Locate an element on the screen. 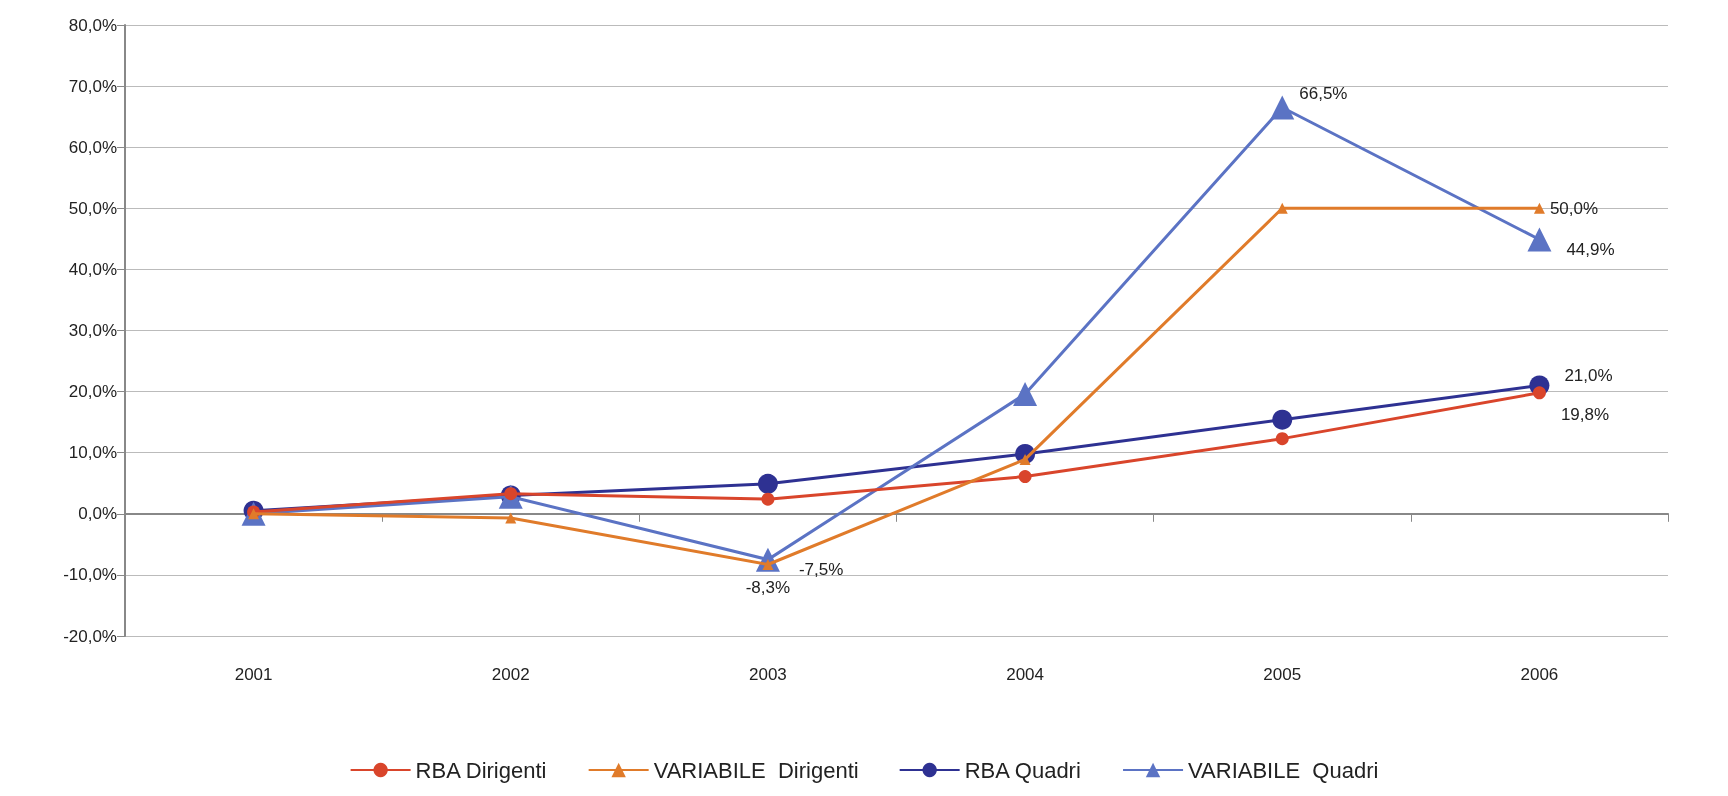 This screenshot has width=1728, height=796. legend-label: VARIABILE Dirigenti is located at coordinates (756, 770).